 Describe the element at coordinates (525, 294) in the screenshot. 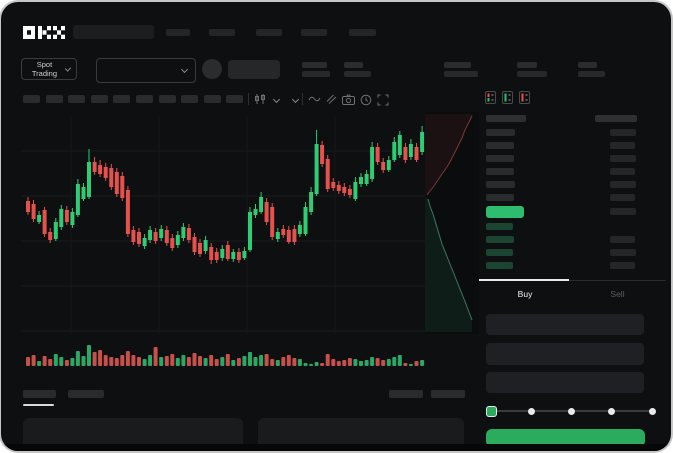

I see `tab-buy: Buy` at that location.